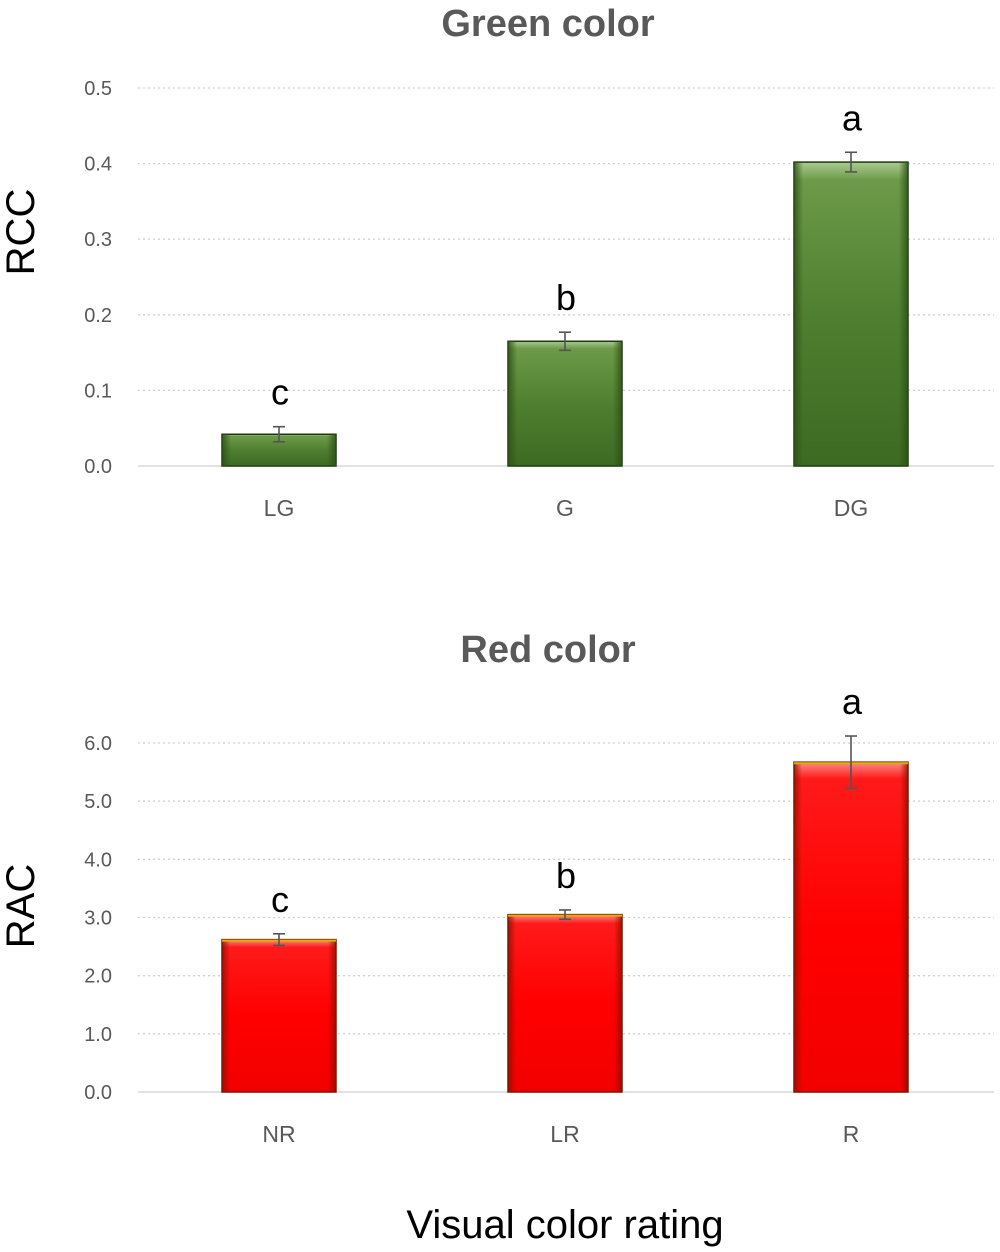 This screenshot has width=1000, height=1252. Describe the element at coordinates (851, 1134) in the screenshot. I see `x-tick-label: R` at that location.